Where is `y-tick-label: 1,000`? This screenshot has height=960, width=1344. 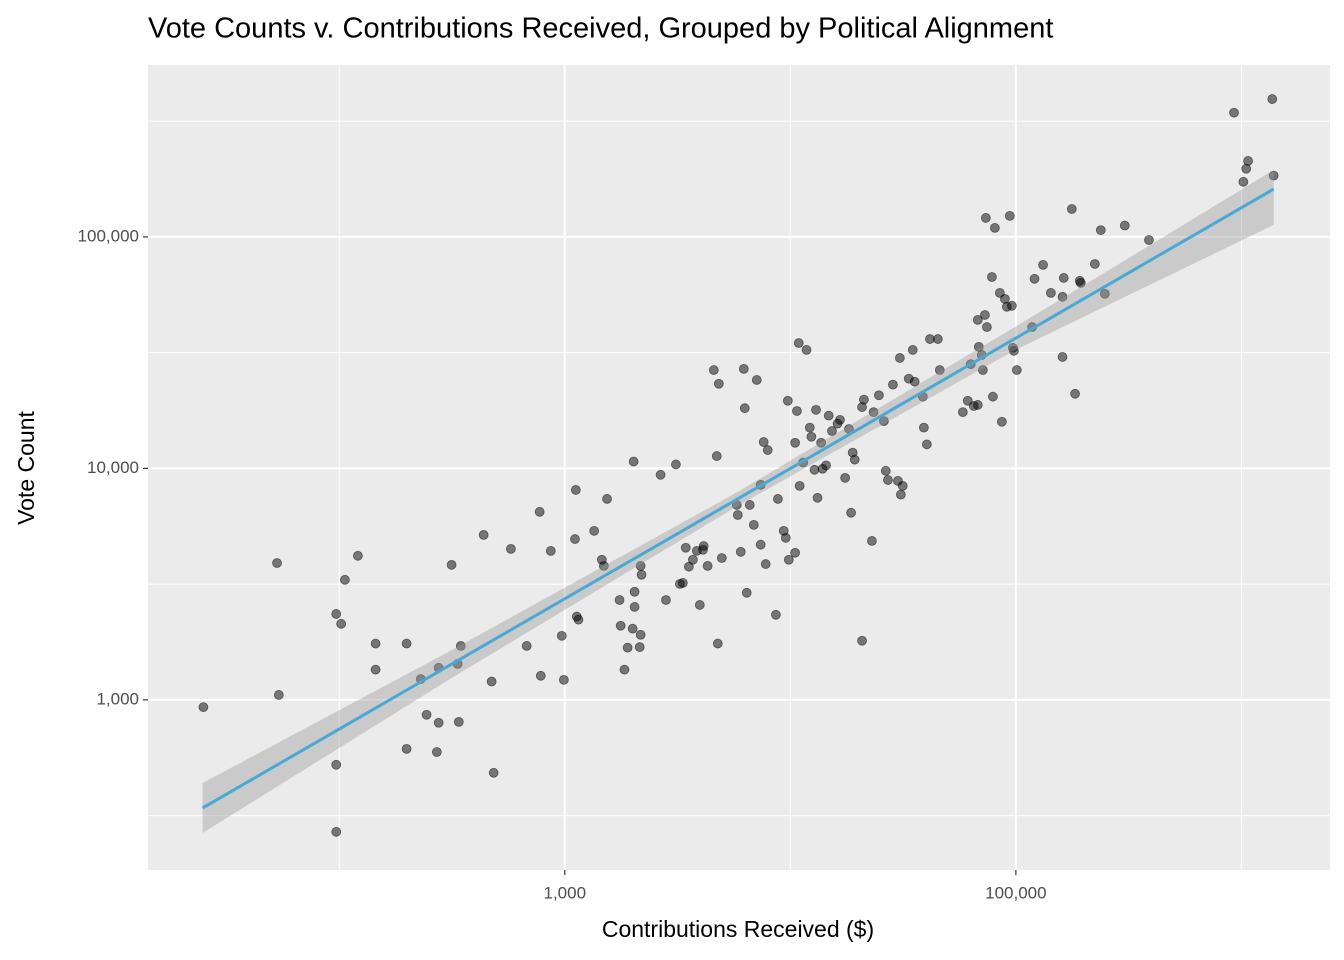
y-tick-label: 1,000 is located at coordinates (117, 698).